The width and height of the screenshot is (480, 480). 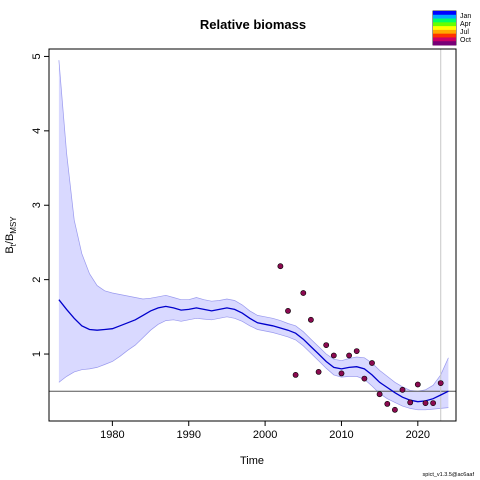 What do you see at coordinates (464, 32) in the screenshot?
I see `legend-label-jul: Jul` at bounding box center [464, 32].